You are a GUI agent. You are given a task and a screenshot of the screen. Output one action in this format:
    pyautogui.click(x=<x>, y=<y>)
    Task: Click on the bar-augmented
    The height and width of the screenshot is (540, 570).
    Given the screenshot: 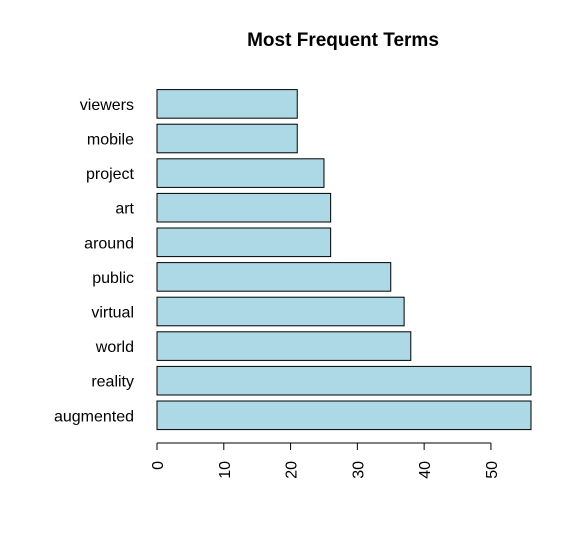 What is the action you would take?
    pyautogui.click(x=344, y=415)
    